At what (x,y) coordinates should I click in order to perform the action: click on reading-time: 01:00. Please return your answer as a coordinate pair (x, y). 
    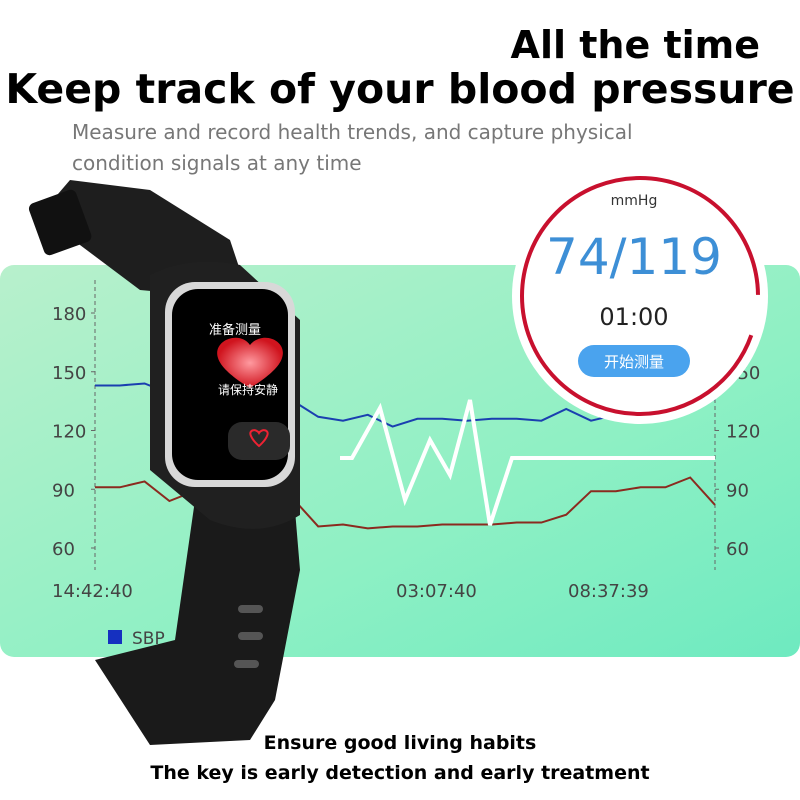
    Looking at the image, I should click on (633, 317).